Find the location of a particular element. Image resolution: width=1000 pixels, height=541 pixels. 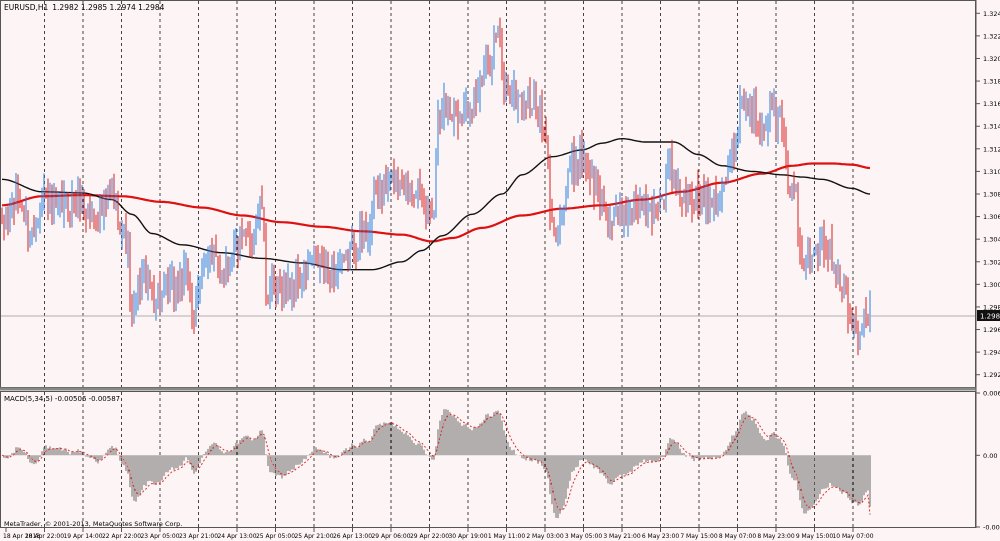

time-tick-label: 8 May 23:00 is located at coordinates (776, 536).